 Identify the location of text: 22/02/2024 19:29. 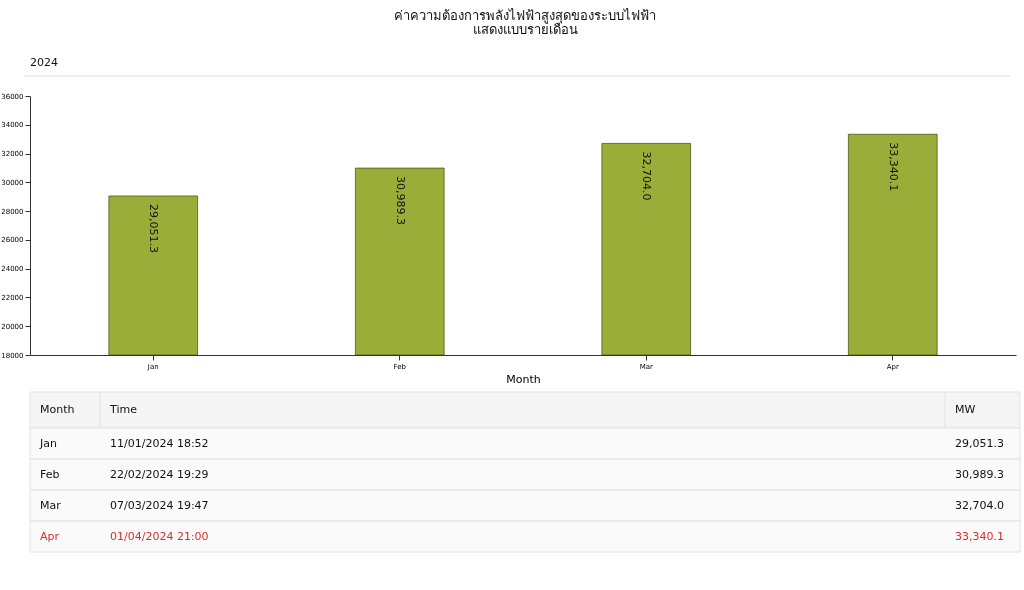
(159, 474).